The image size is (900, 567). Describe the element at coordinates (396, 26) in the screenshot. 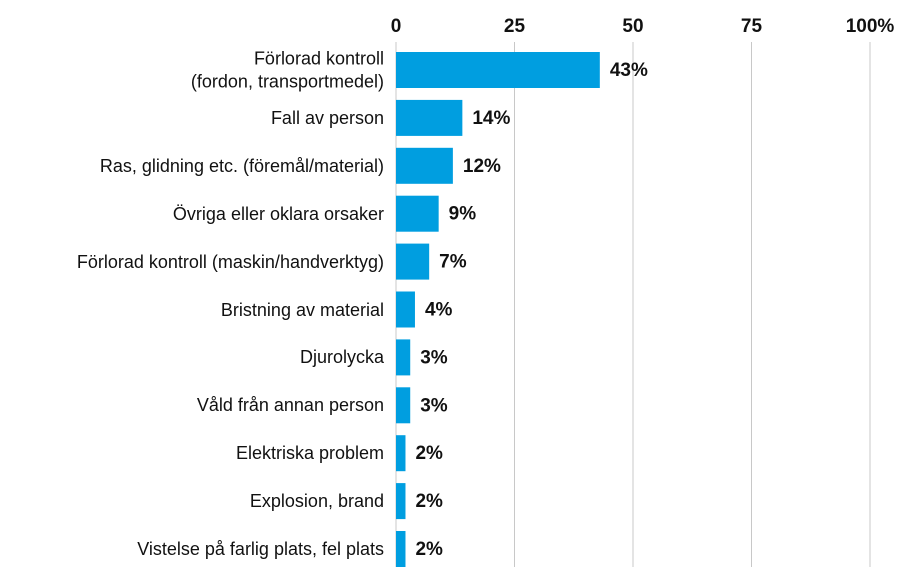

I see `x-tick-label: 0` at that location.